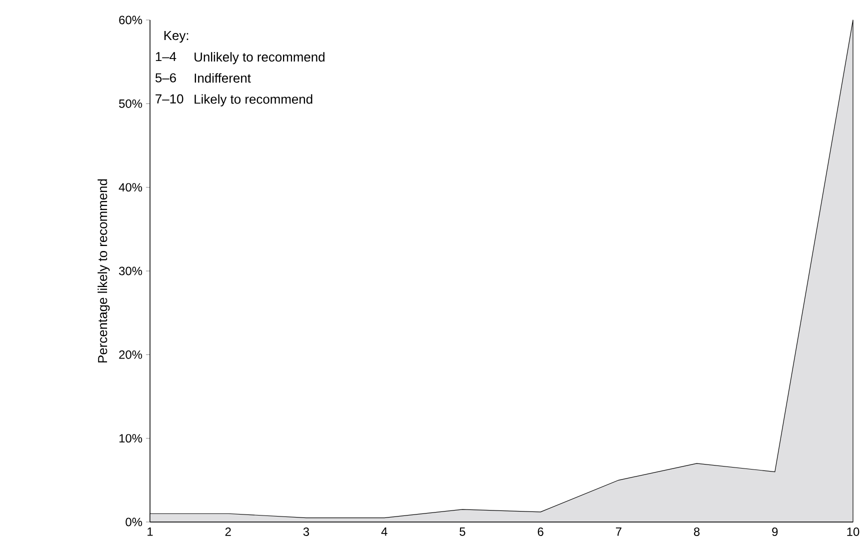  Describe the element at coordinates (104, 270) in the screenshot. I see `y-axis-title: Percentage likely to recommend` at that location.